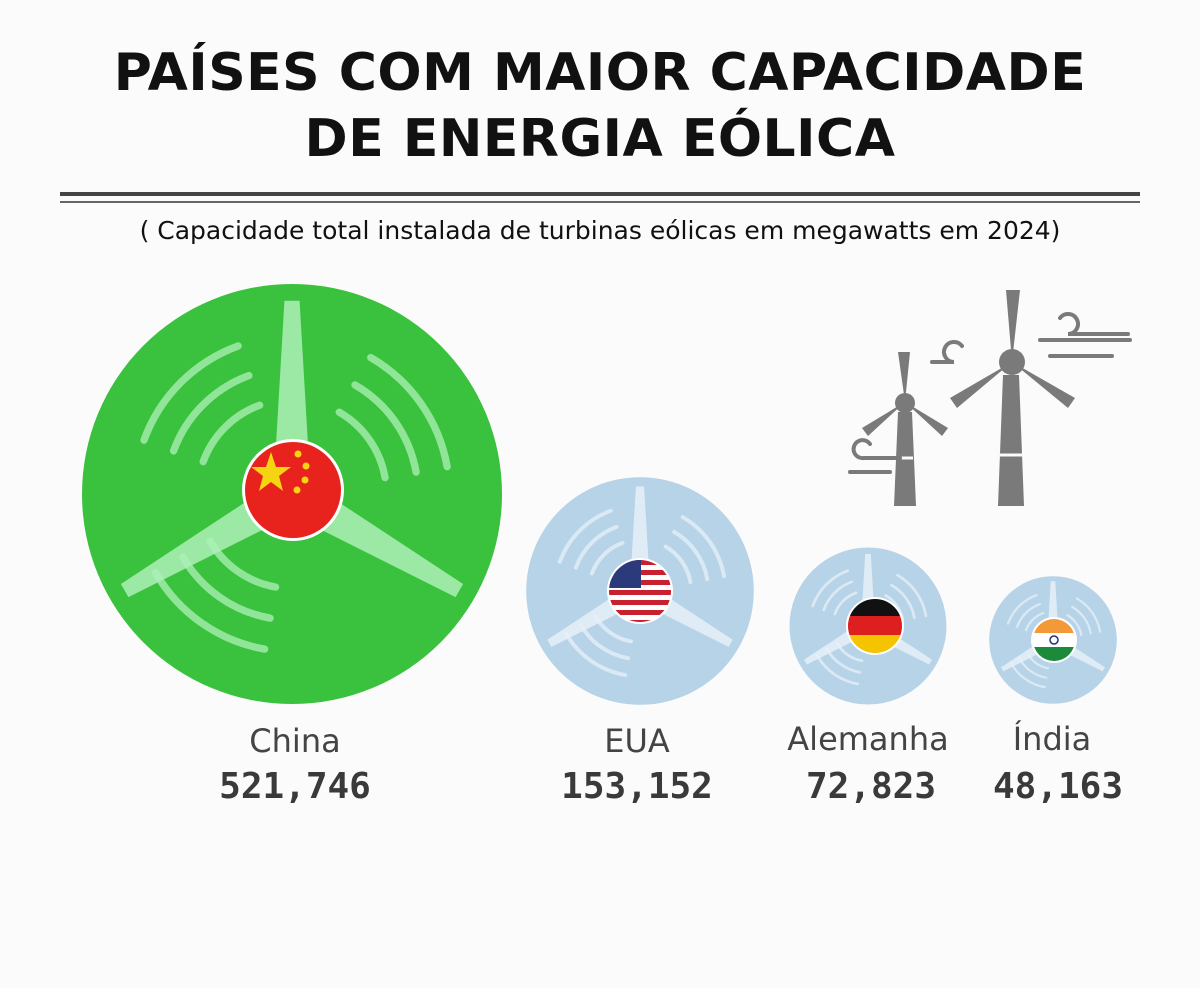 This screenshot has width=1200, height=988. I want to click on title-divider-thin, so click(600, 202).